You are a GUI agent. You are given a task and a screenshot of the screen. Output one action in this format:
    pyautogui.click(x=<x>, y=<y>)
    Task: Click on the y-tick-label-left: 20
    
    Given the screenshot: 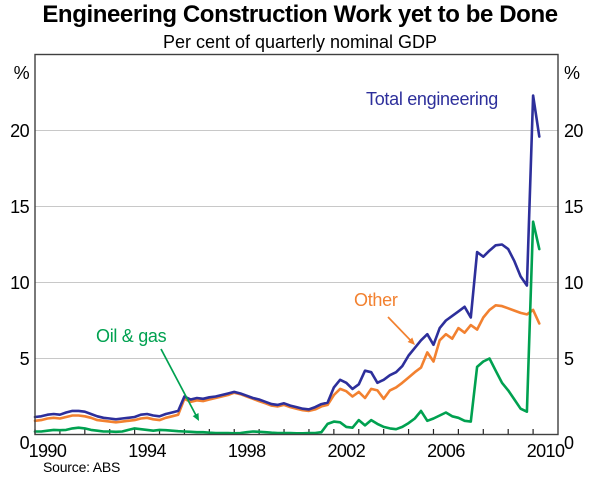 What is the action you would take?
    pyautogui.click(x=19, y=131)
    